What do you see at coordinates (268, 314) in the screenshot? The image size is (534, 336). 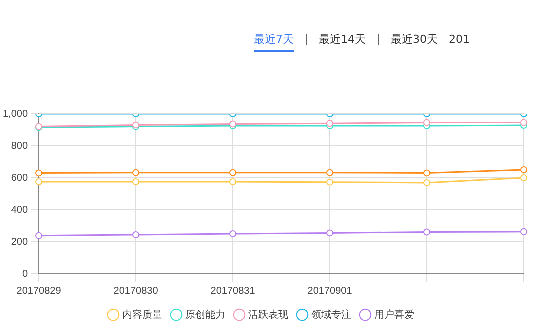 I see `legend-label: 活跃表现` at bounding box center [268, 314].